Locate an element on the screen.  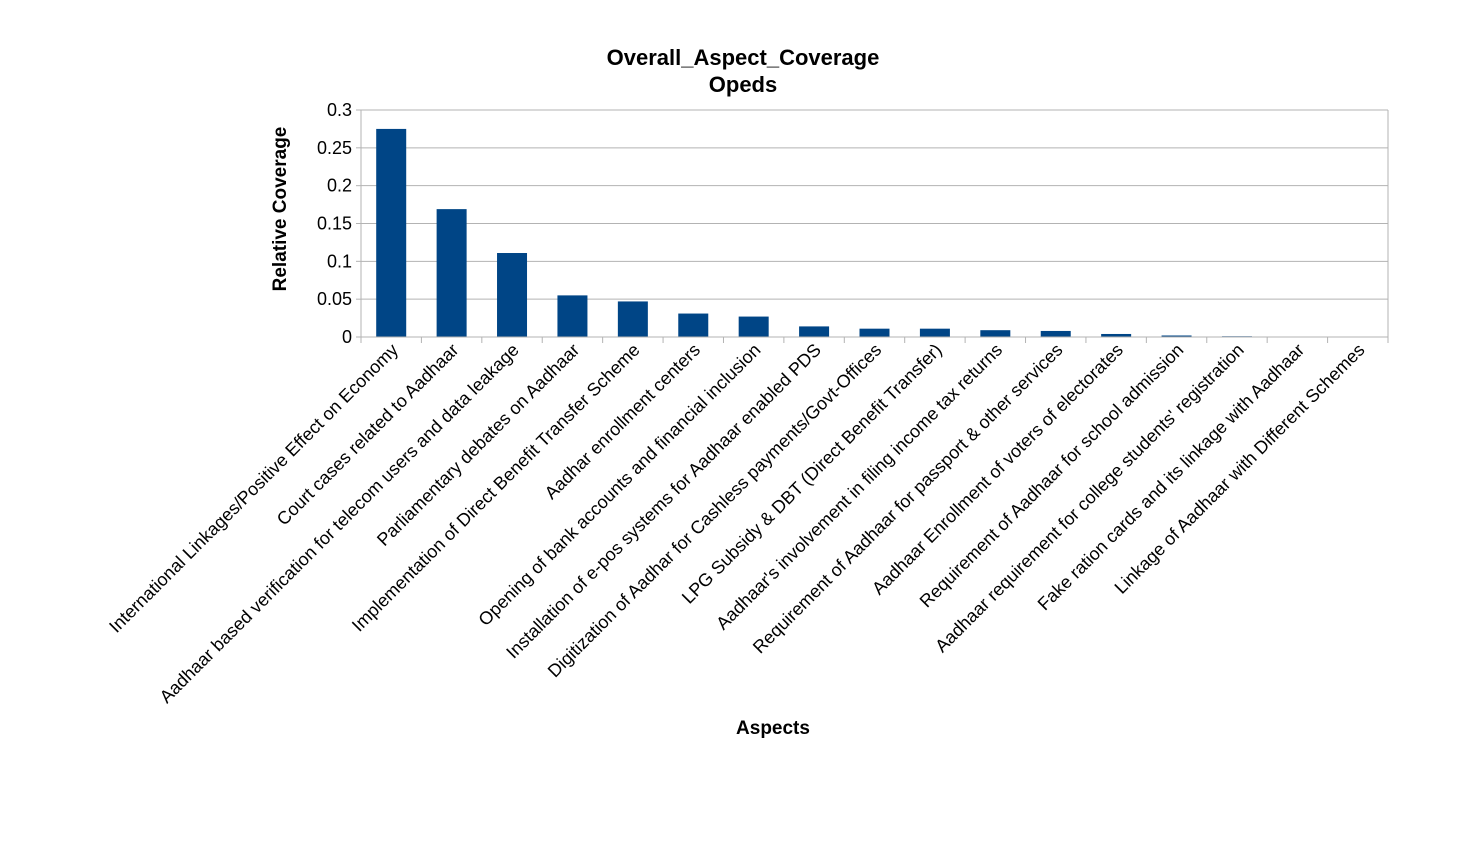
x-axis-title: Aspects is located at coordinates (773, 728).